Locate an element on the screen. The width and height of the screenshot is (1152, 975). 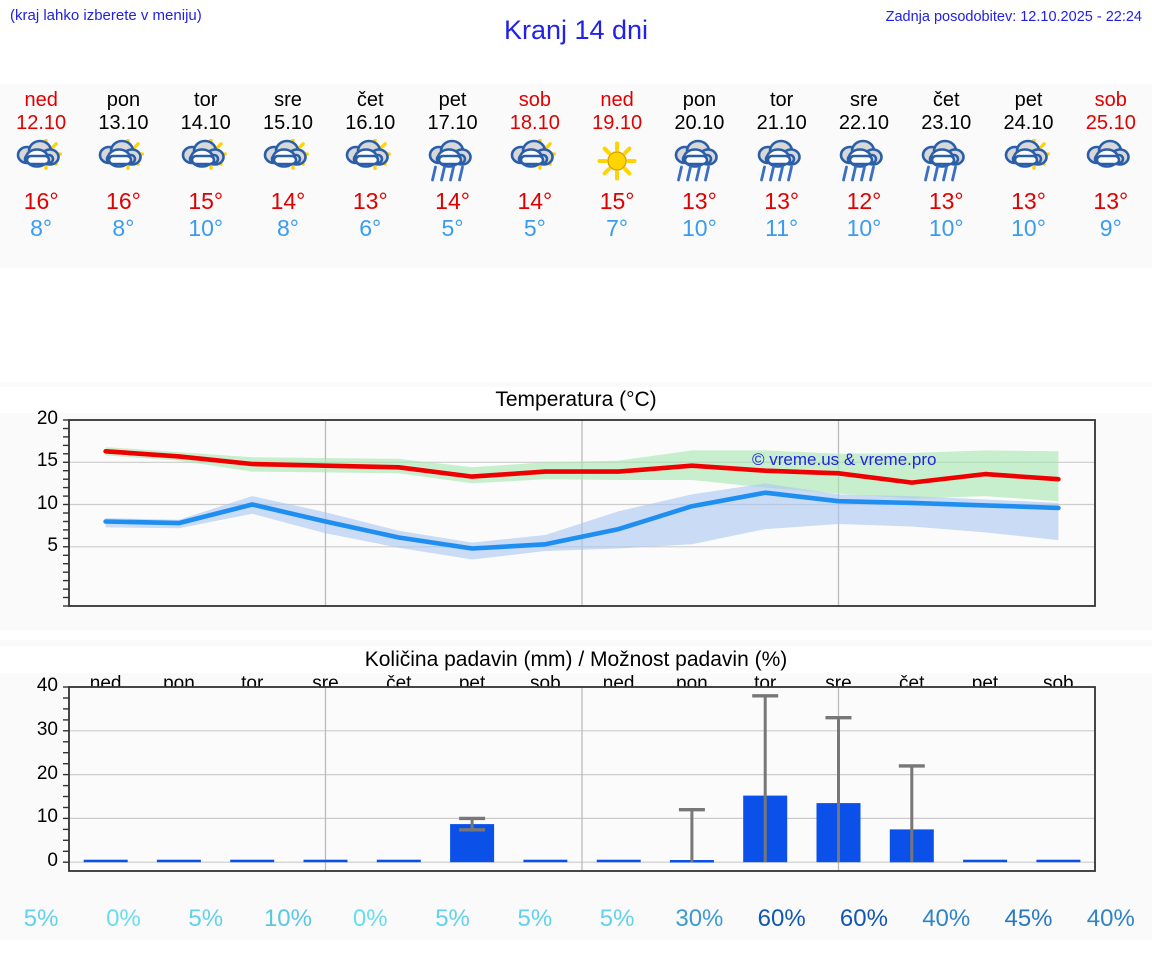
day-column: pon 13.10 16° 8° is located at coordinates (123, 176).